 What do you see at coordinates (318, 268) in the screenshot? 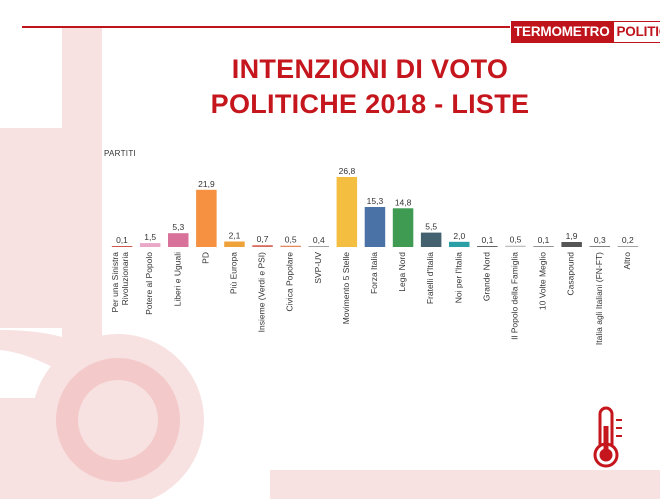
I see `category-label: SVP-UV` at bounding box center [318, 268].